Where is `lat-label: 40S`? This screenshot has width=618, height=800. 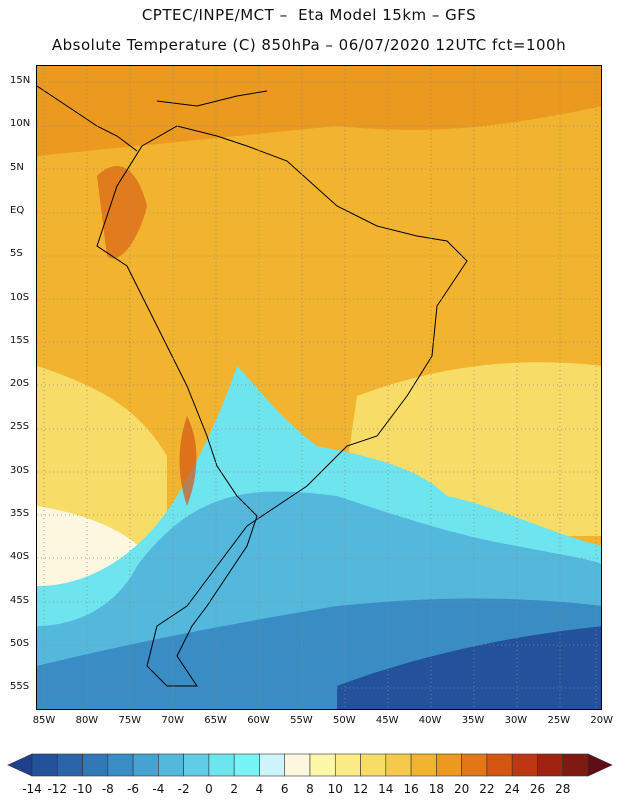 lat-label: 40S is located at coordinates (20, 557).